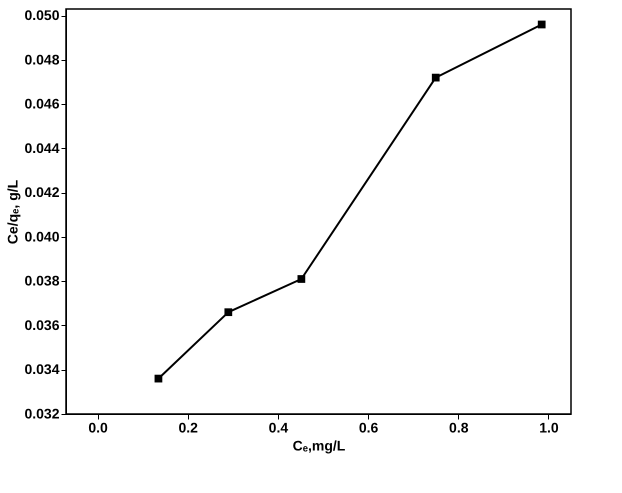  What do you see at coordinates (42, 369) in the screenshot?
I see `y-tick-label: 0.034` at bounding box center [42, 369].